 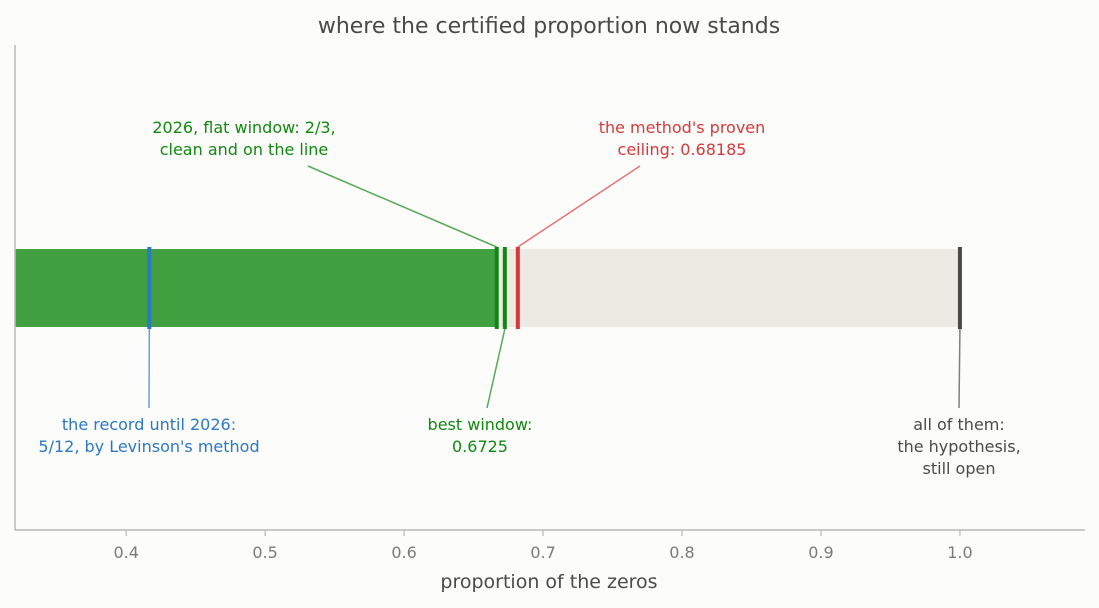 I want to click on x-tick-label: 0.8, so click(x=681, y=552).